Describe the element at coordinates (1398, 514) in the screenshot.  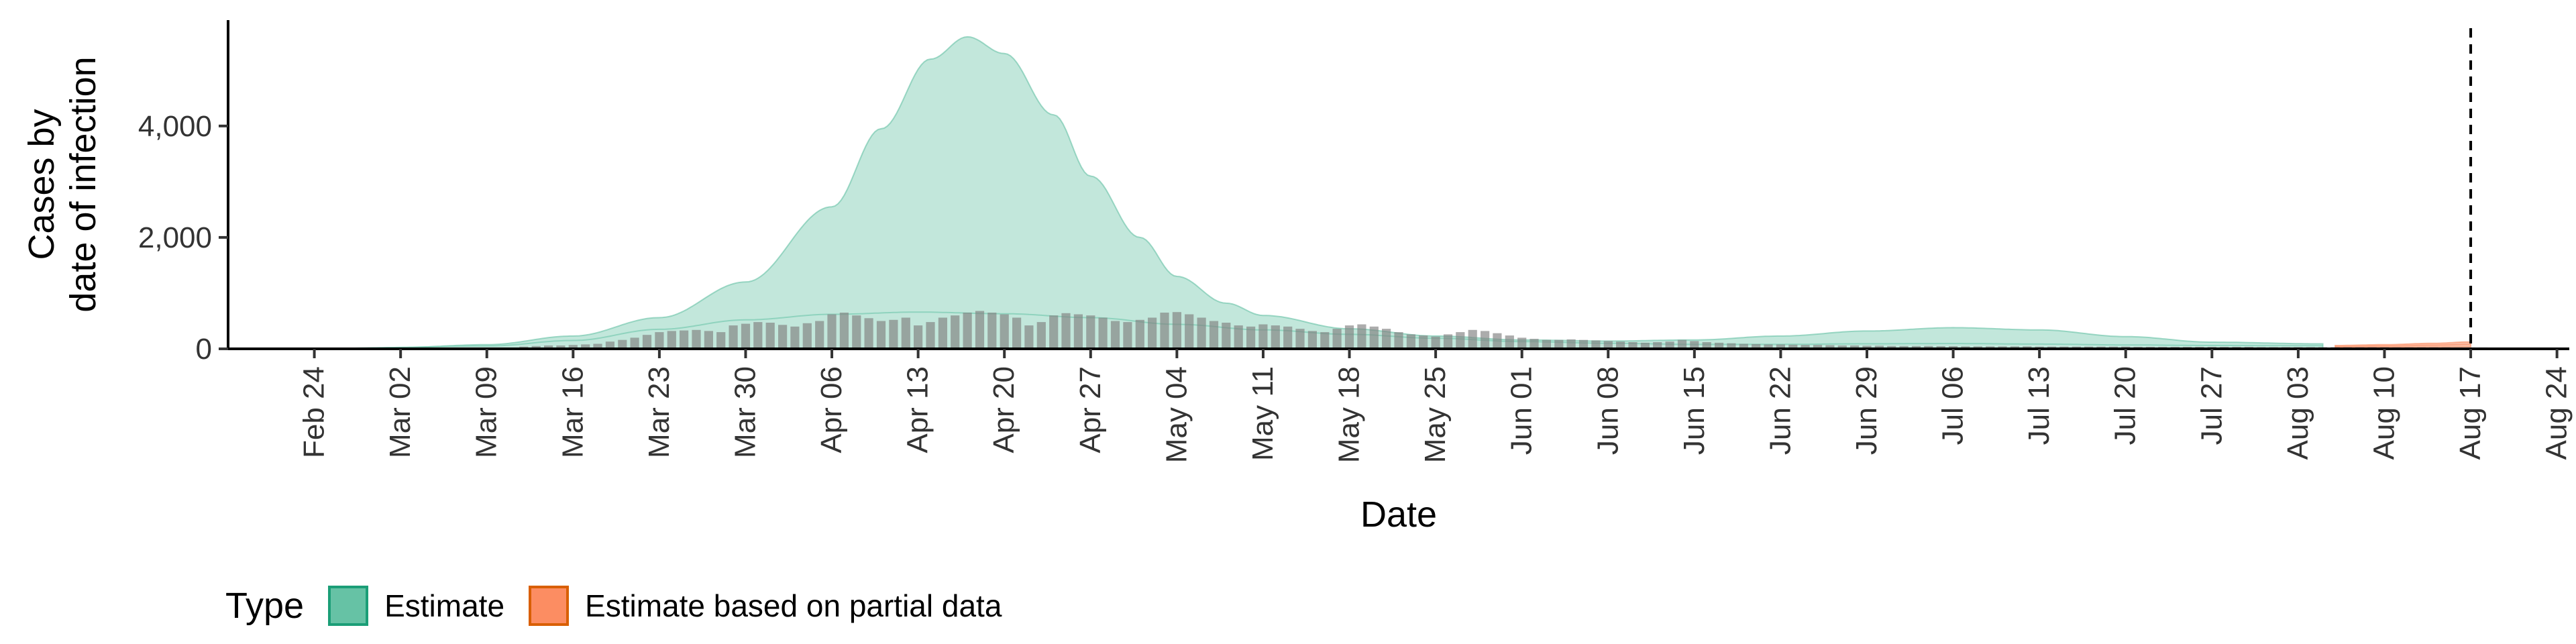
I see `x-axis-title: Date` at that location.